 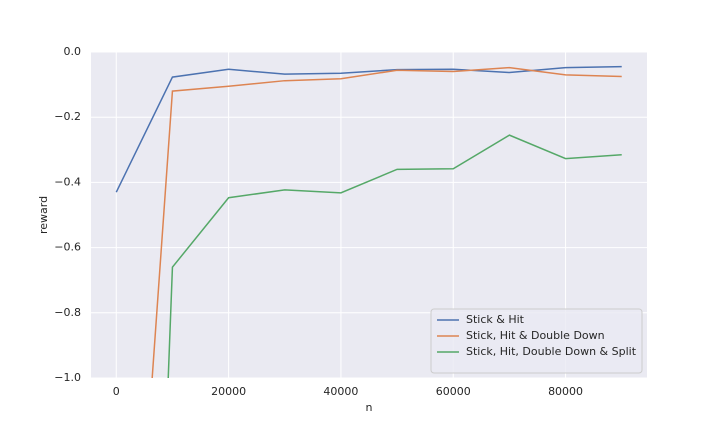 What do you see at coordinates (67, 247) in the screenshot?
I see `y-tick-label: −0.6` at bounding box center [67, 247].